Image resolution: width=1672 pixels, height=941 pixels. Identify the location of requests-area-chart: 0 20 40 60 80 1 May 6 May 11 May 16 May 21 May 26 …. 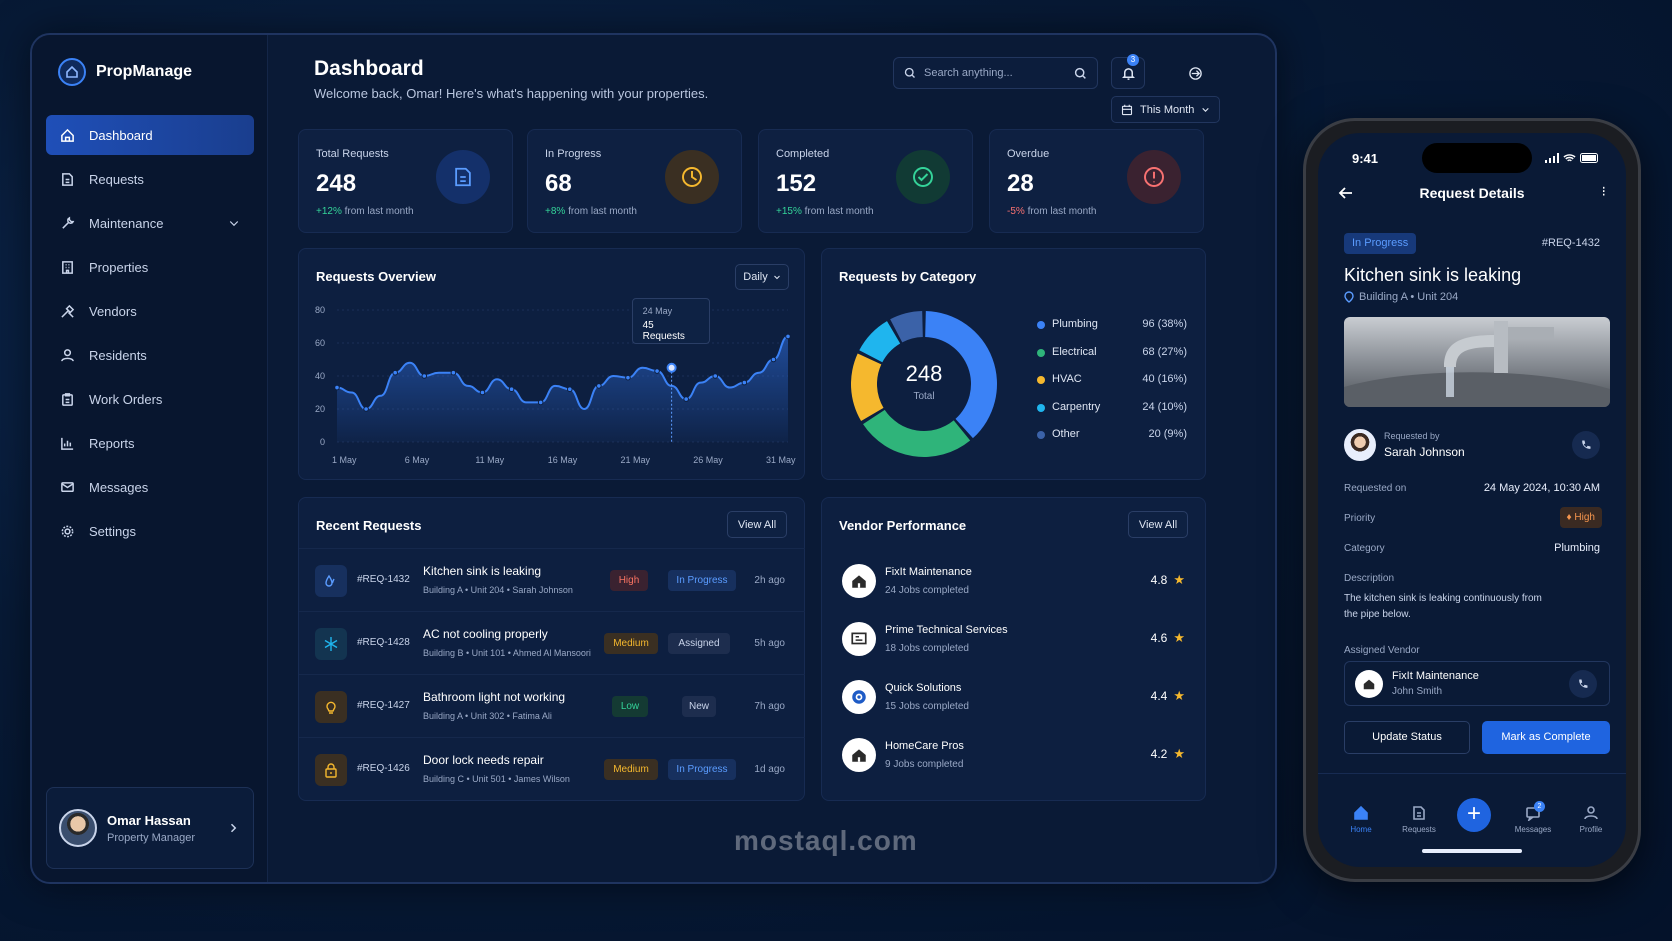
(552, 365).